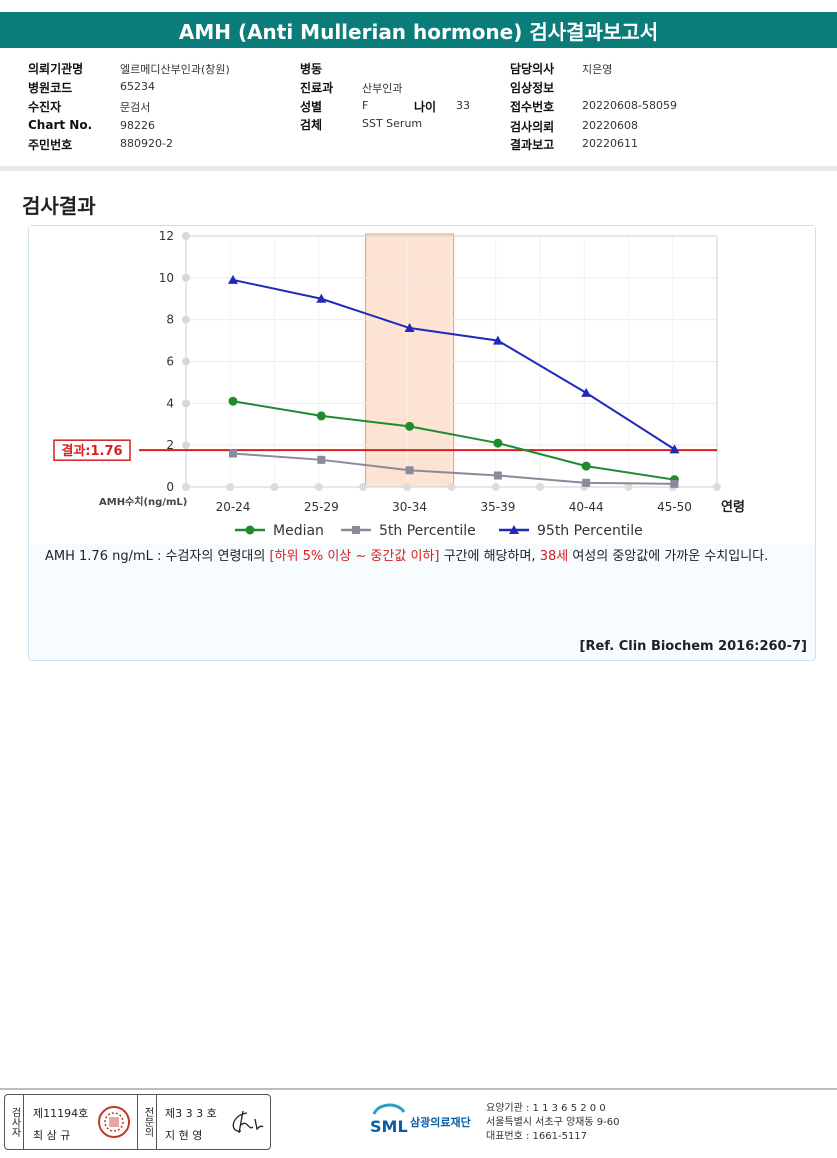  Describe the element at coordinates (92, 450) in the screenshot. I see `result-badge` at that location.